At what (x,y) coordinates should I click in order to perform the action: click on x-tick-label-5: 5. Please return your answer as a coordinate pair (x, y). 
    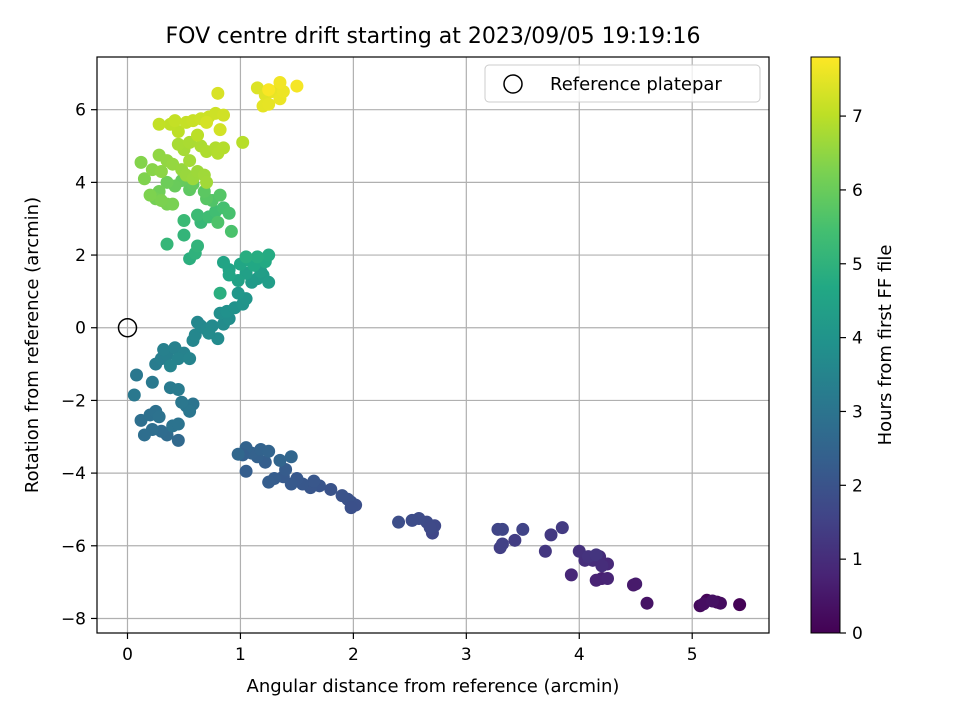
    Looking at the image, I should click on (692, 655).